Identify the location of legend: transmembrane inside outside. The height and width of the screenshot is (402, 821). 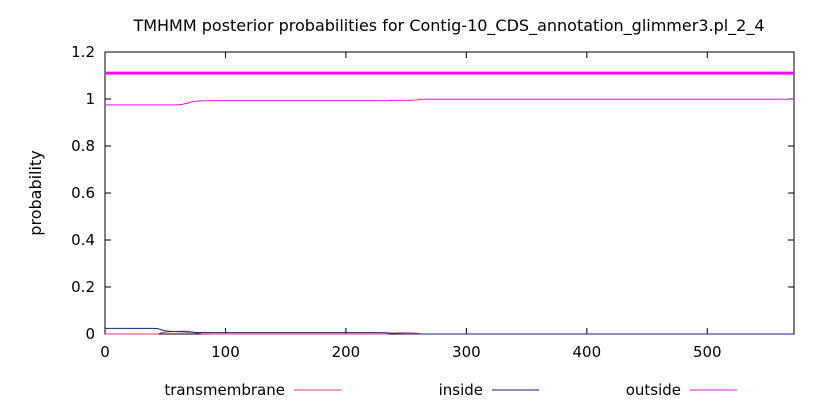
(450, 390).